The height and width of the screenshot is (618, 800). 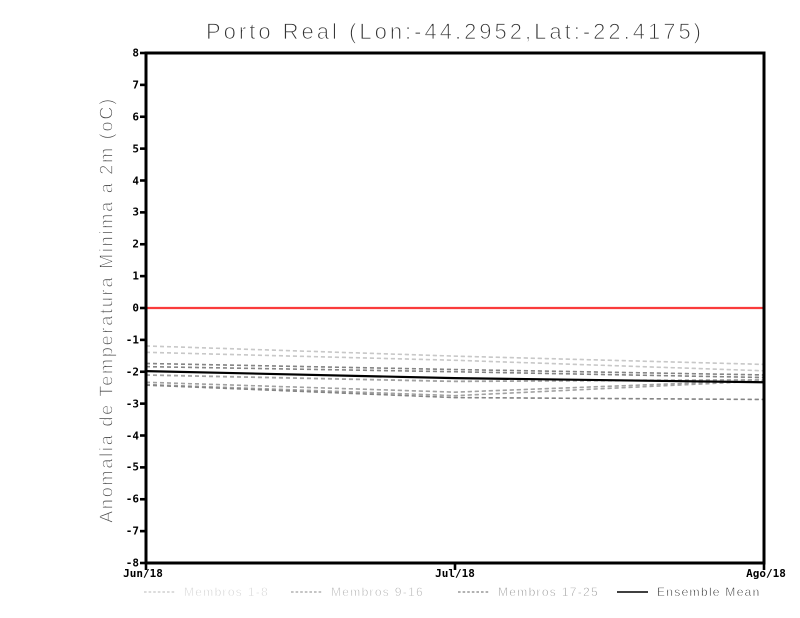 I want to click on legend-entry-3: Membros 17-25, so click(x=528, y=592).